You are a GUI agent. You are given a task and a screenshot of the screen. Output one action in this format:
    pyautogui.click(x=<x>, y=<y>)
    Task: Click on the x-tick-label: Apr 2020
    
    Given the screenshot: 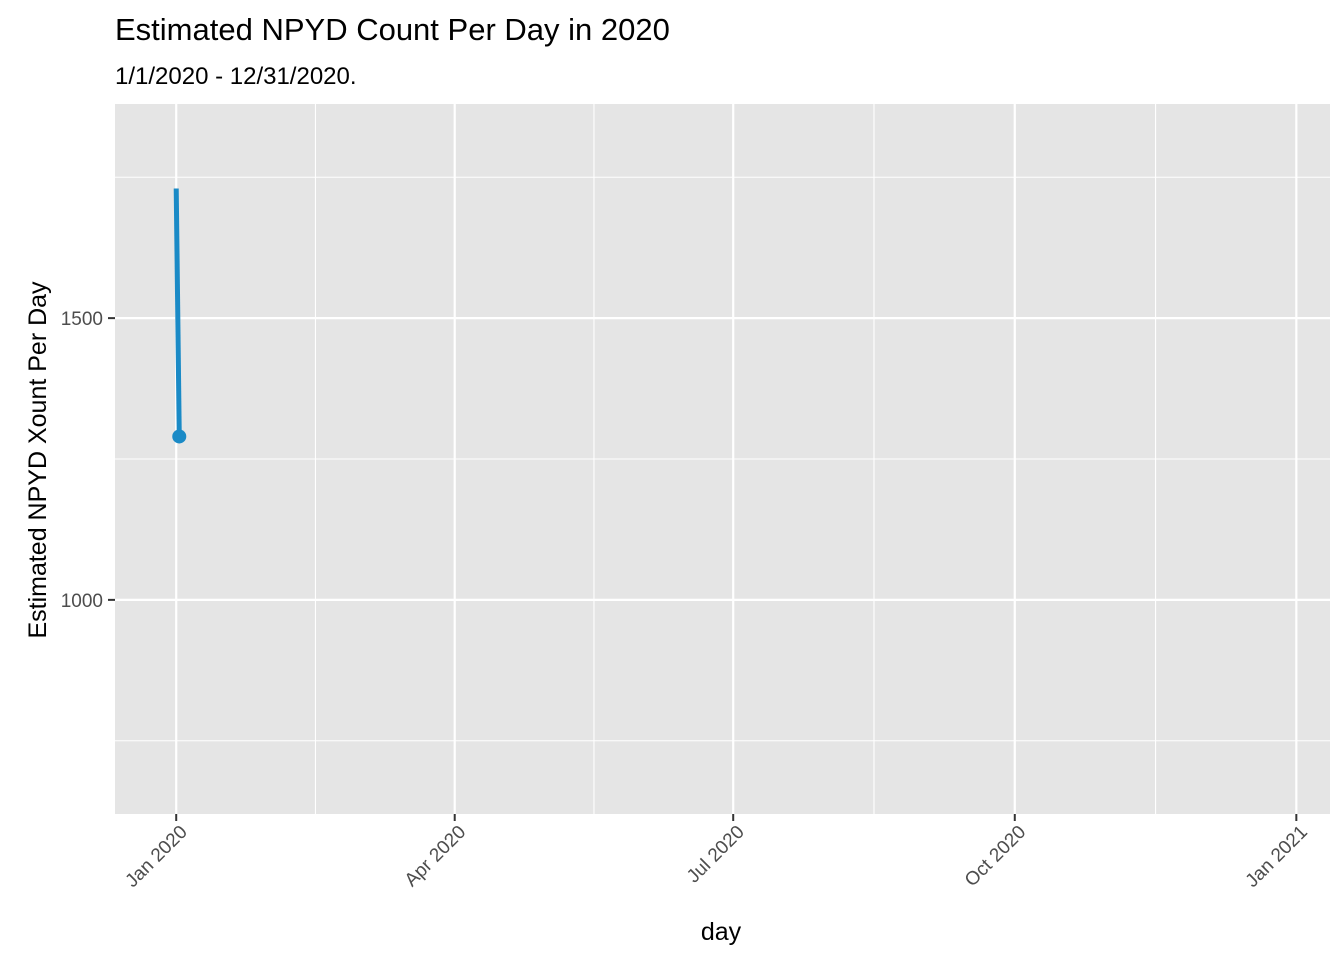 What is the action you would take?
    pyautogui.click(x=435, y=856)
    